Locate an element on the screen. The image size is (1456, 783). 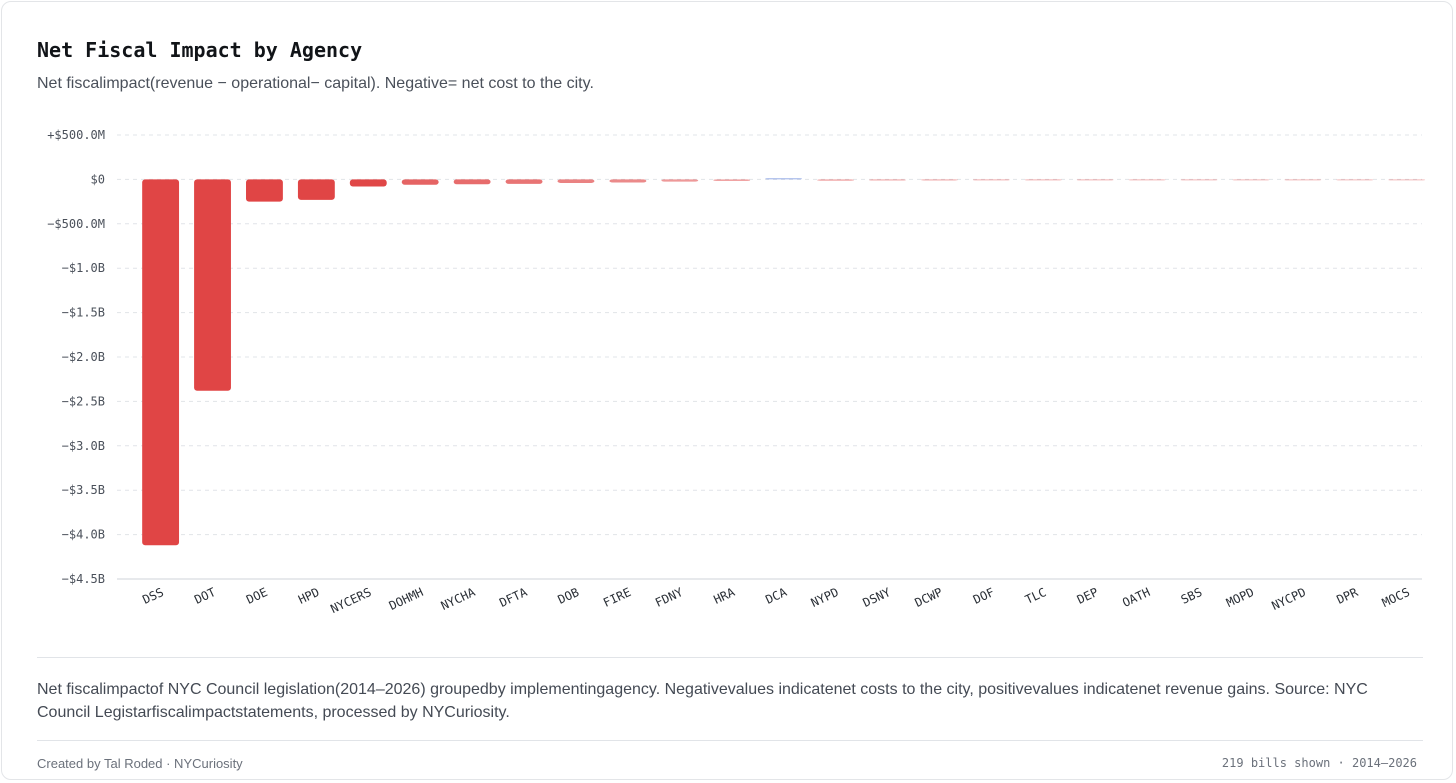
credit-text: Created by Tal Roded · NYCuriosity is located at coordinates (140, 763).